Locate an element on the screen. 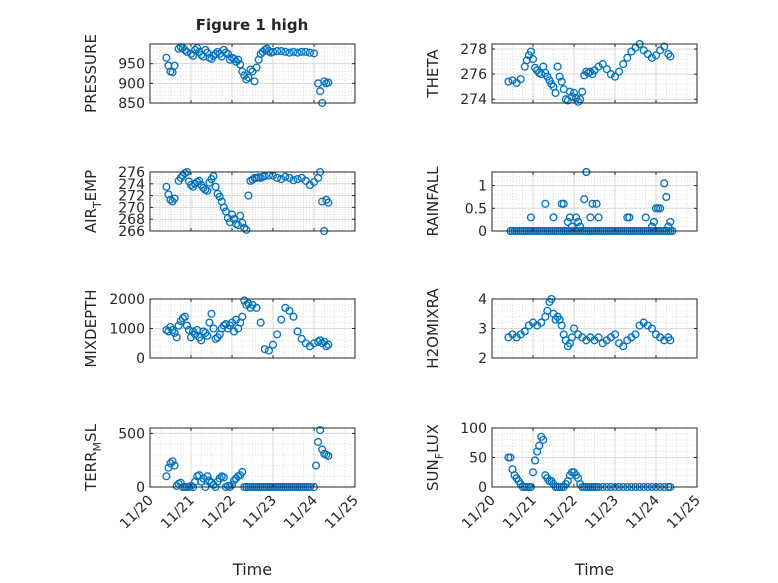  y-tick-label: 0 is located at coordinates (140, 359).